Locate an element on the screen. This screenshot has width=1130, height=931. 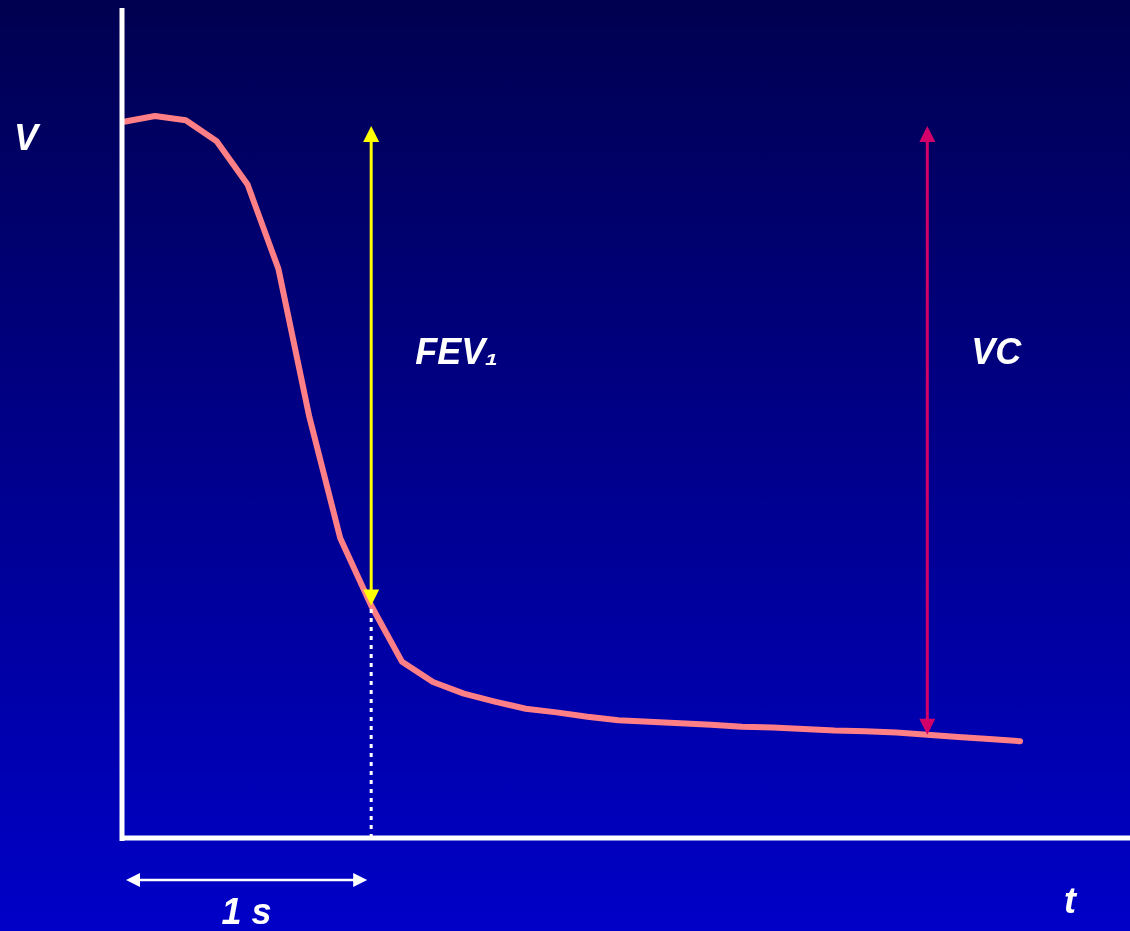
x-axis-title: t is located at coordinates (1071, 900).